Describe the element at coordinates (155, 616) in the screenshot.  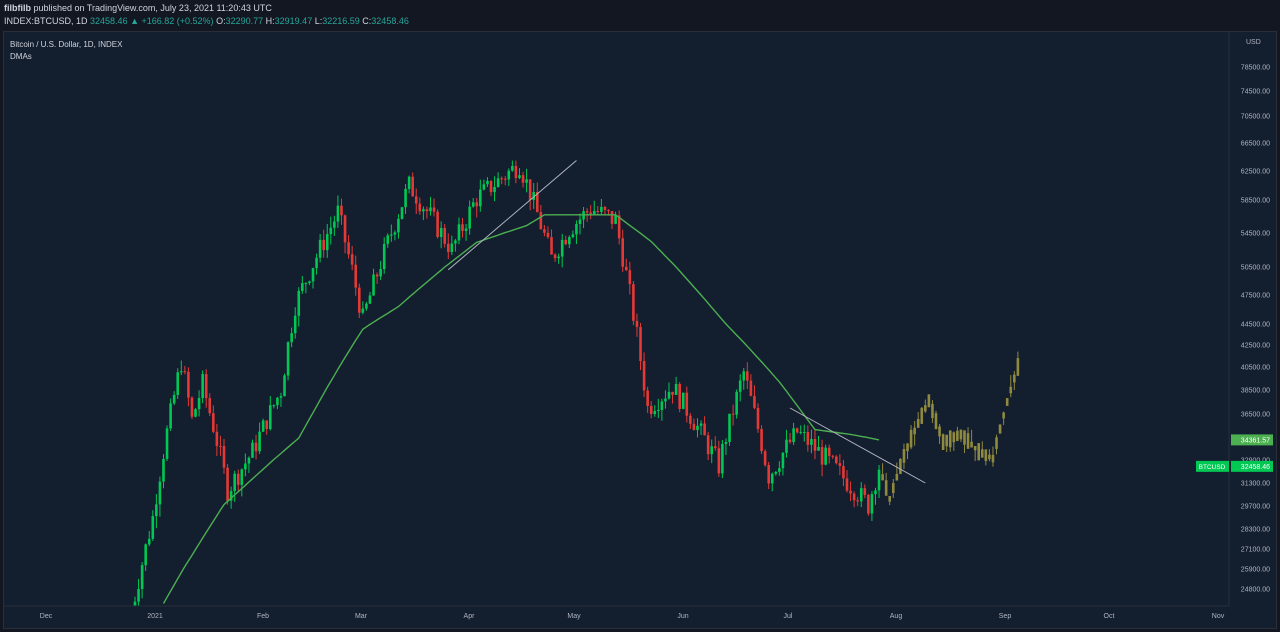
I see `time-tick-label: 2021` at that location.